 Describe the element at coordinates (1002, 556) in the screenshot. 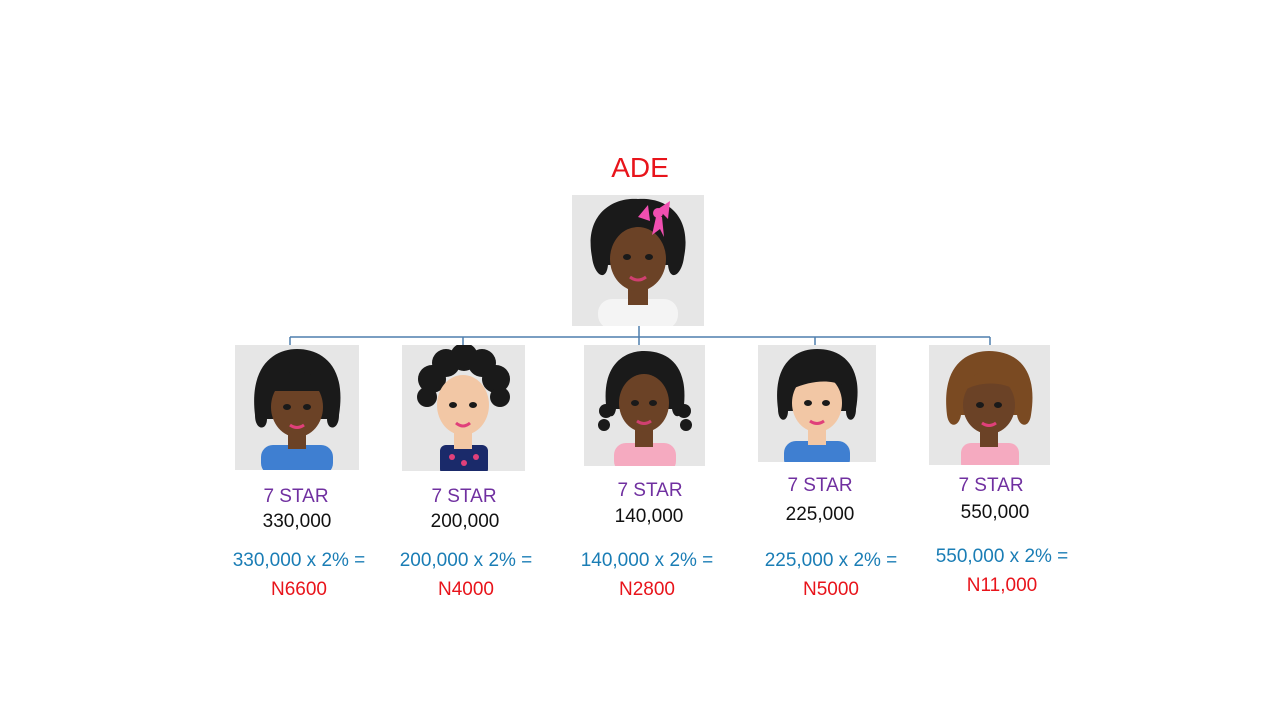

I see `member-commission-calc: 550,000 x 2% =` at that location.